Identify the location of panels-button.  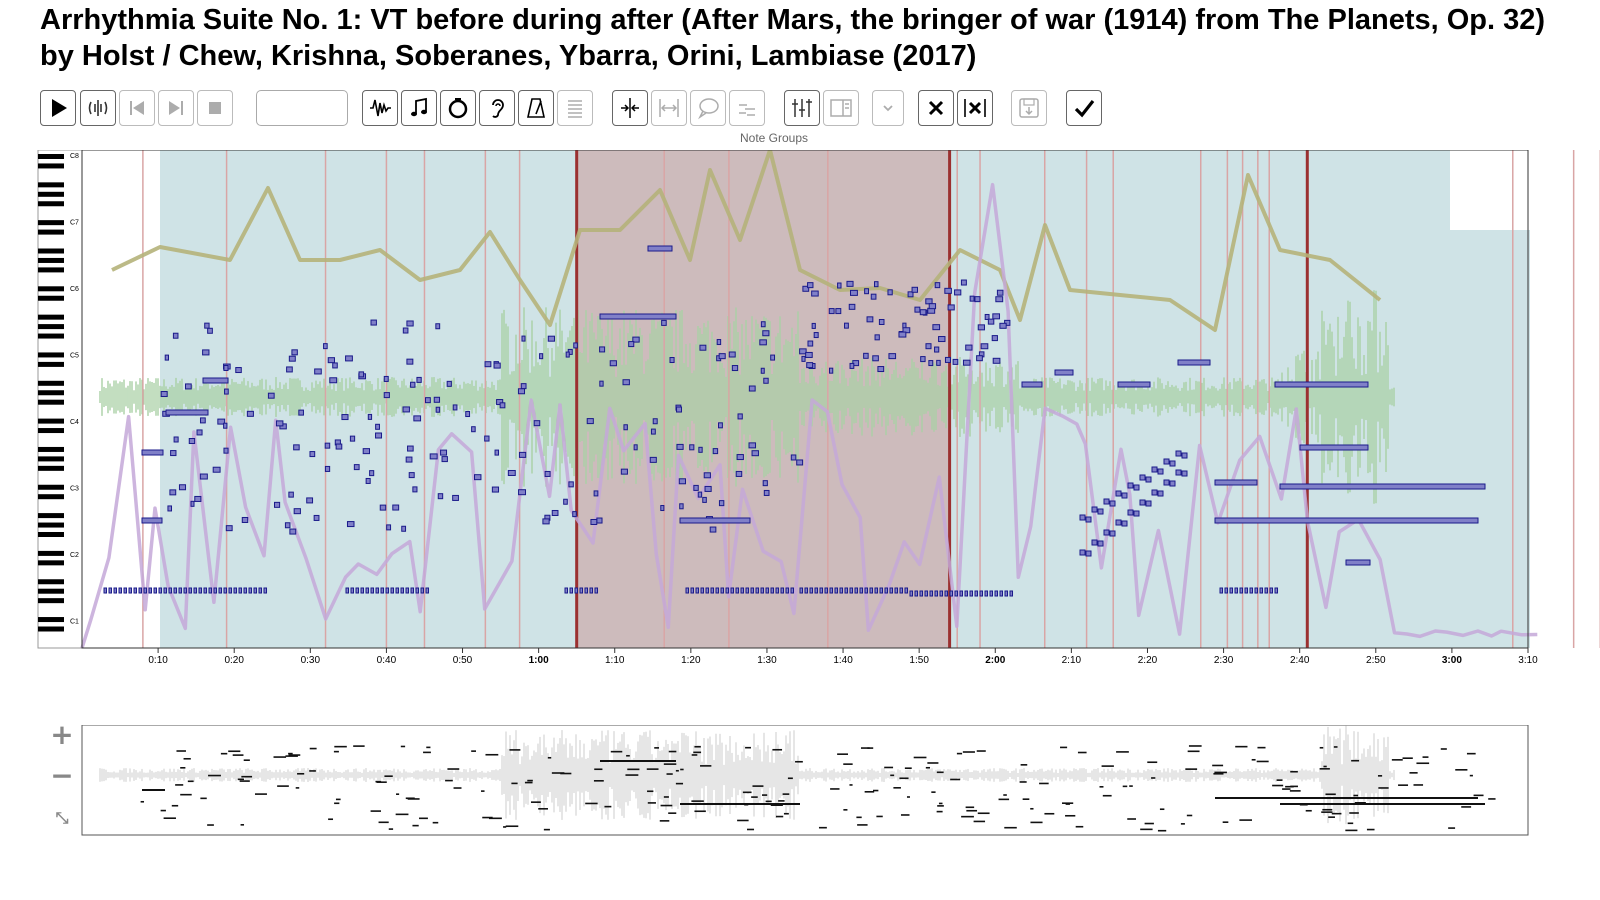
(841, 108).